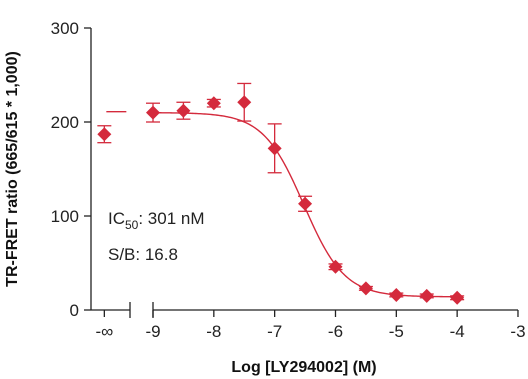 The width and height of the screenshot is (528, 379). Describe the element at coordinates (132, 225) in the screenshot. I see `ic50-subscript: 50` at that location.